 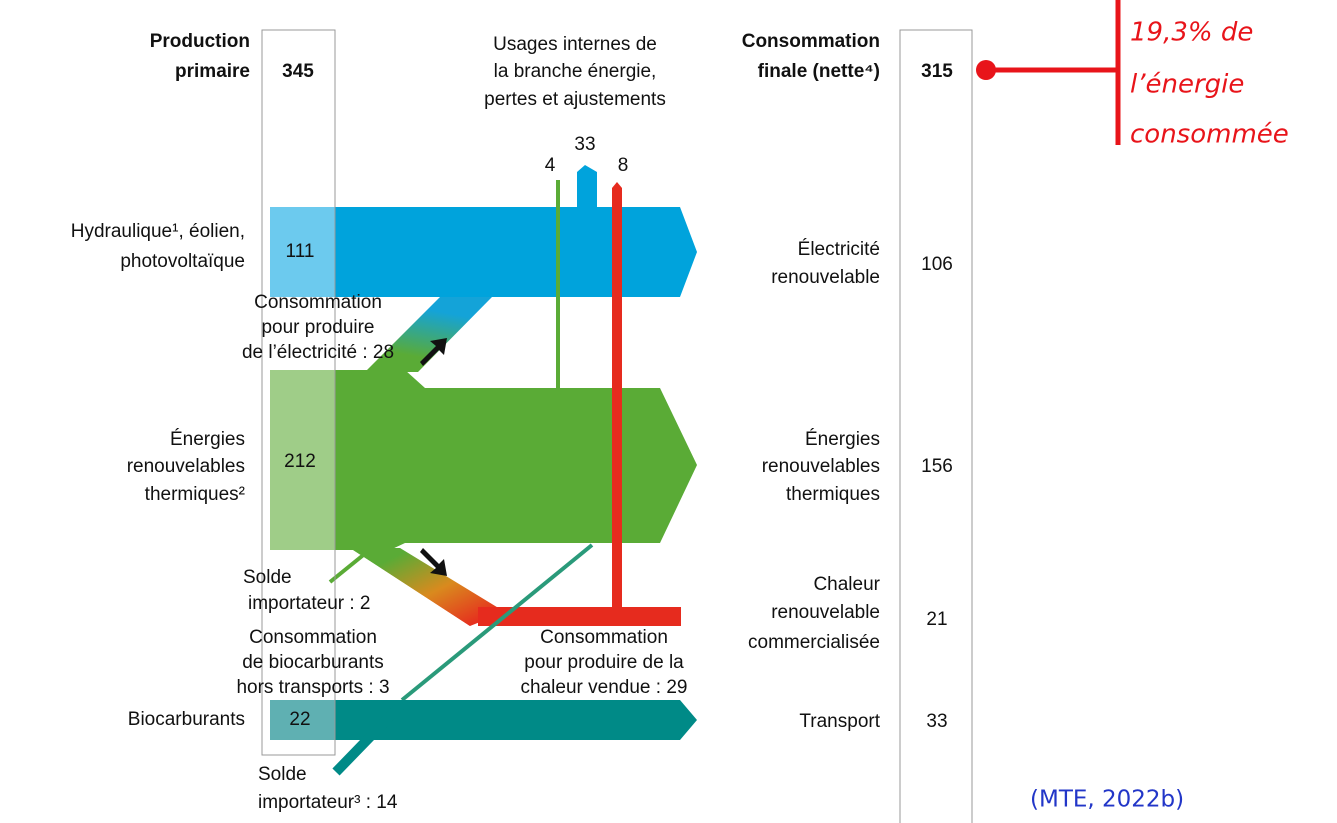 I want to click on label: pertes et ajustements, so click(x=575, y=99).